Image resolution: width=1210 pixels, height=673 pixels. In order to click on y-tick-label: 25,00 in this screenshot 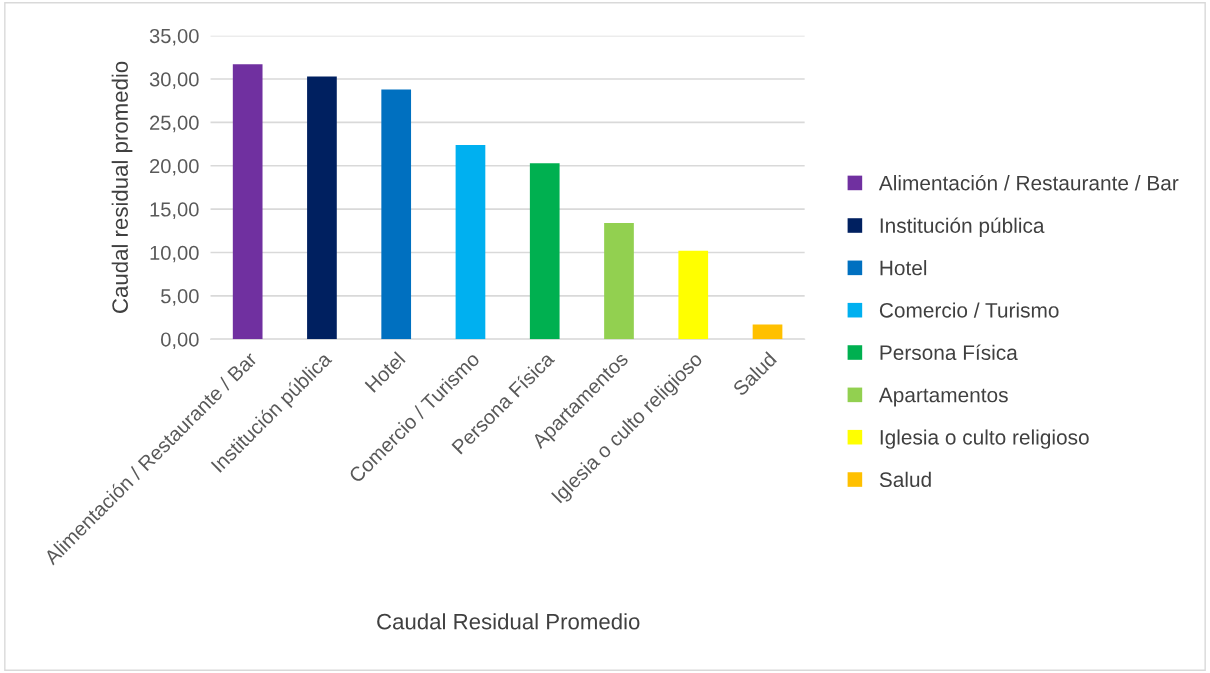, I will do `click(174, 124)`.